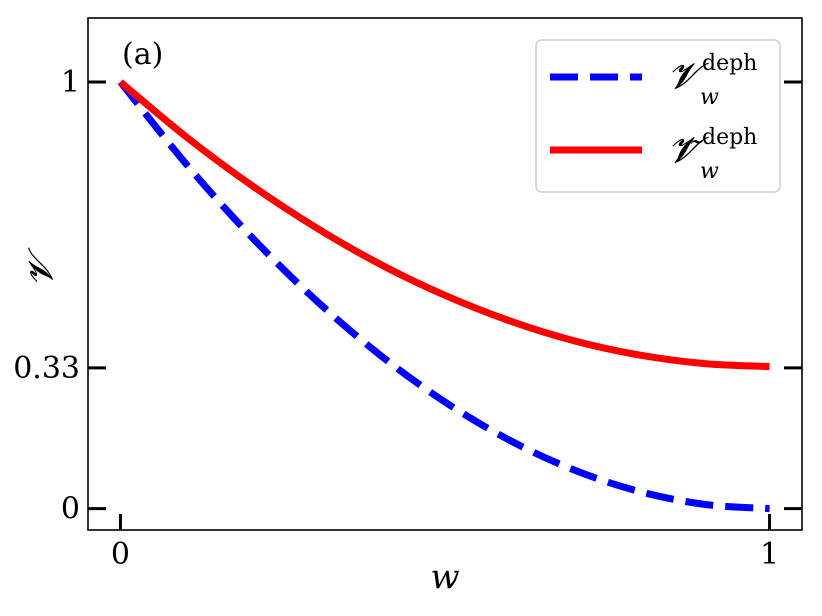 This screenshot has height=616, width=822. I want to click on legend-entry-1-sub: w, so click(709, 171).